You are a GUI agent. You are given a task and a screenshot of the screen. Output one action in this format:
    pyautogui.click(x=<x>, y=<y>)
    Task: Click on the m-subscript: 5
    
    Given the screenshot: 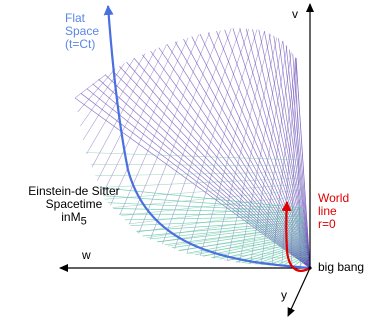 What is the action you would take?
    pyautogui.click(x=84, y=221)
    